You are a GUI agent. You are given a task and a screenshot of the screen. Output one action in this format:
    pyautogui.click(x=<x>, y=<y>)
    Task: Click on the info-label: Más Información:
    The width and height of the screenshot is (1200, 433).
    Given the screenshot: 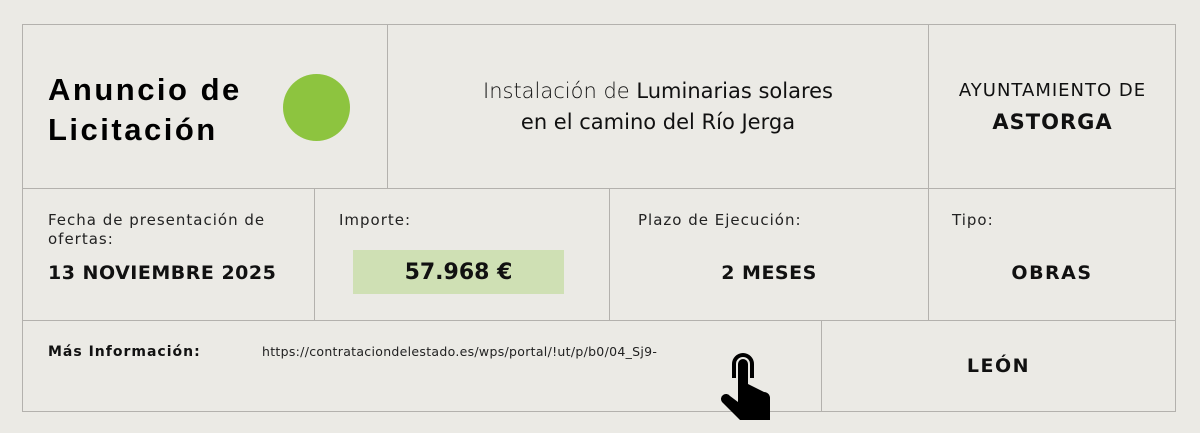 What is the action you would take?
    pyautogui.click(x=124, y=352)
    